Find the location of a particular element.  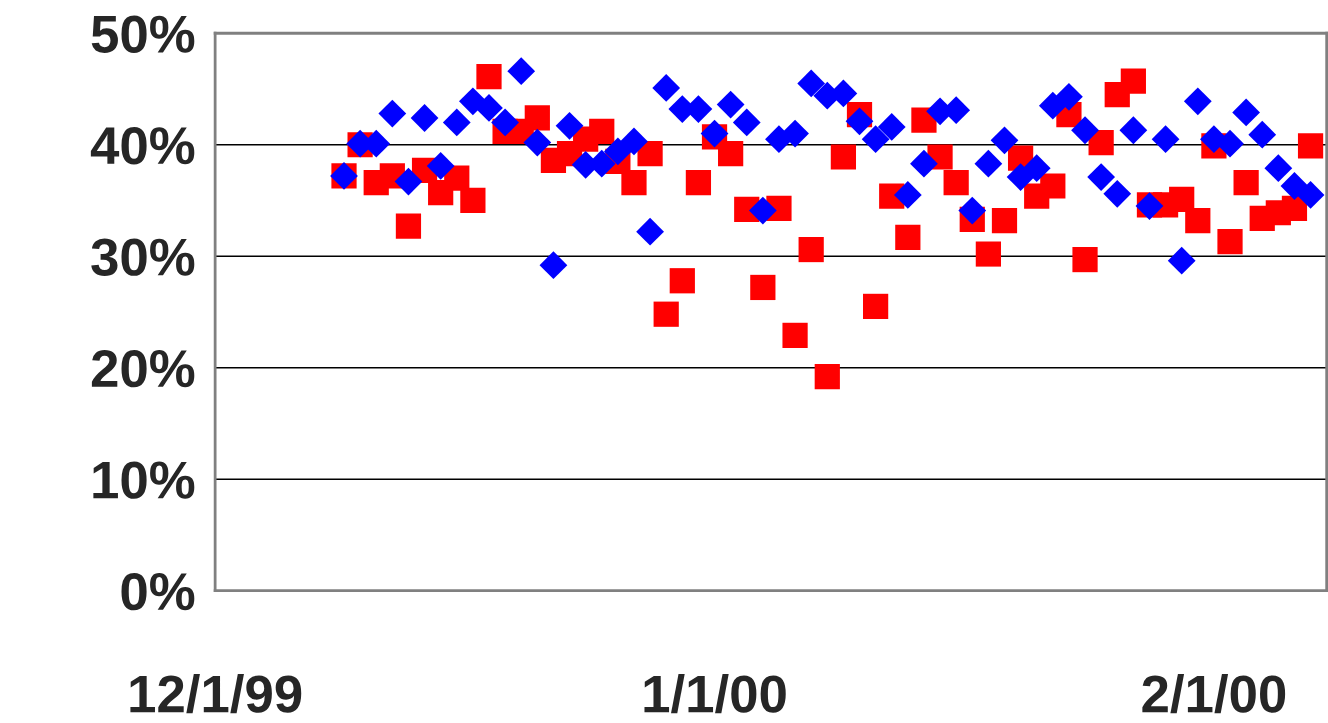

y-tick-label: 50% is located at coordinates (143, 34).